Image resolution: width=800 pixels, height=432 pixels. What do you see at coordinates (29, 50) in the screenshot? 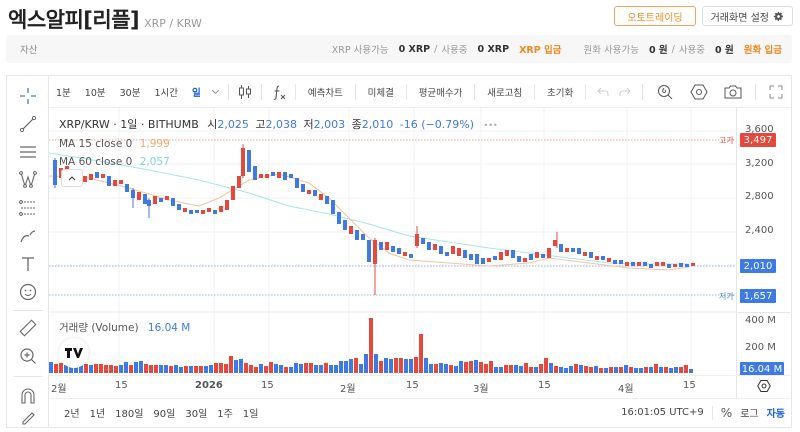
I see `asset-label: 자산` at bounding box center [29, 50].